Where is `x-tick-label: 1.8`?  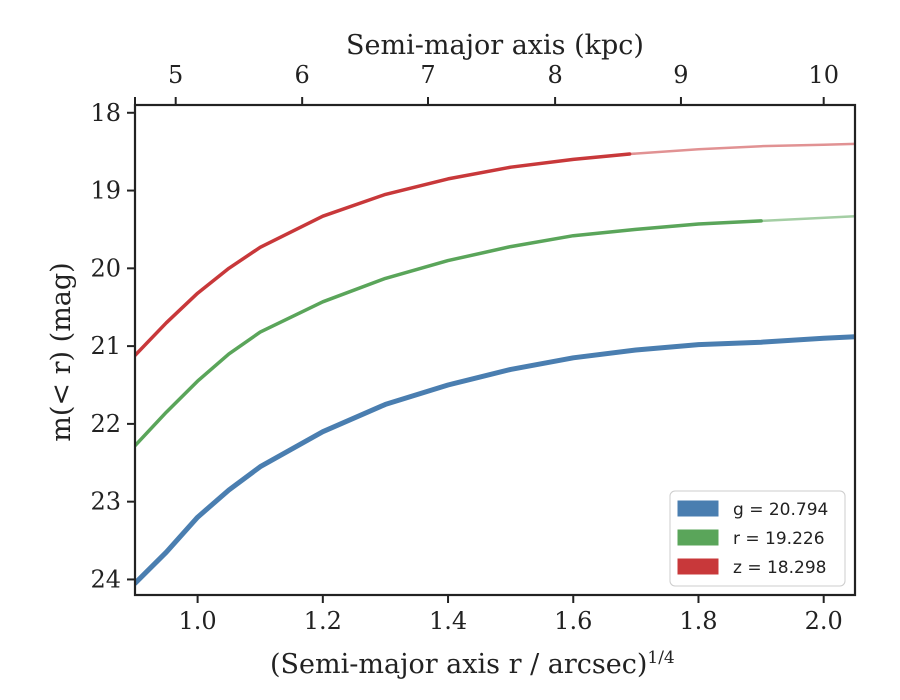 x-tick-label: 1.8 is located at coordinates (698, 621).